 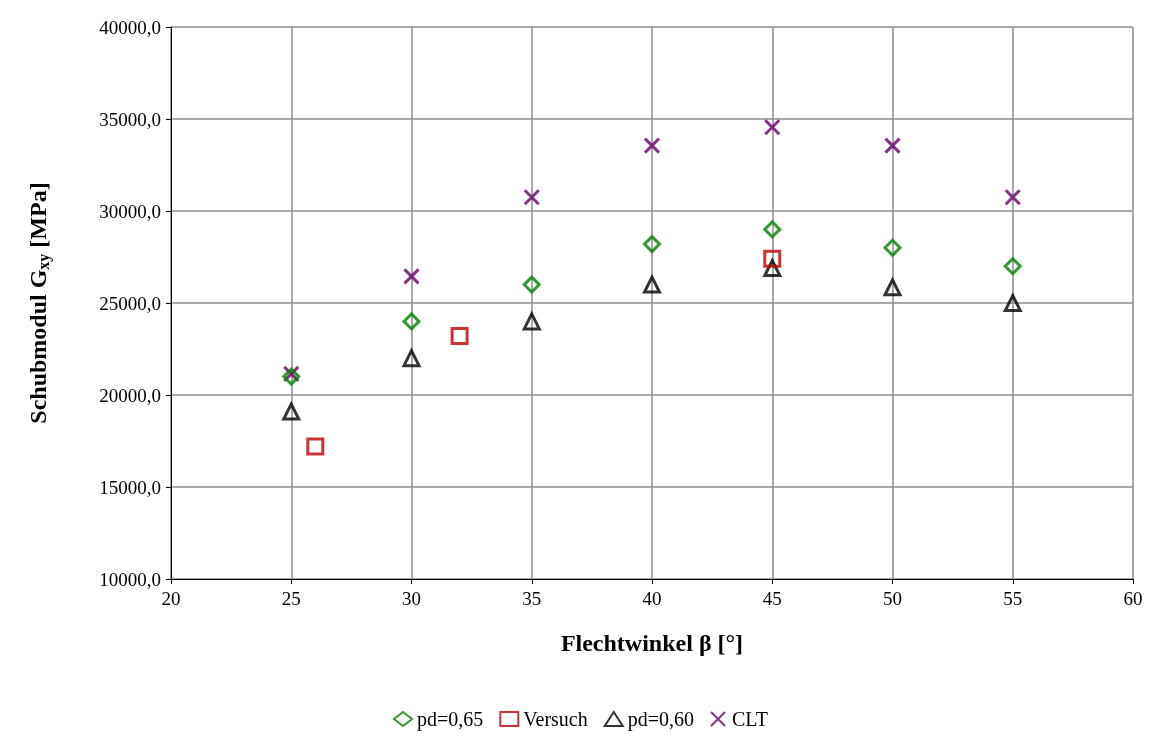 I want to click on x-tick-label: 45, so click(x=772, y=598).